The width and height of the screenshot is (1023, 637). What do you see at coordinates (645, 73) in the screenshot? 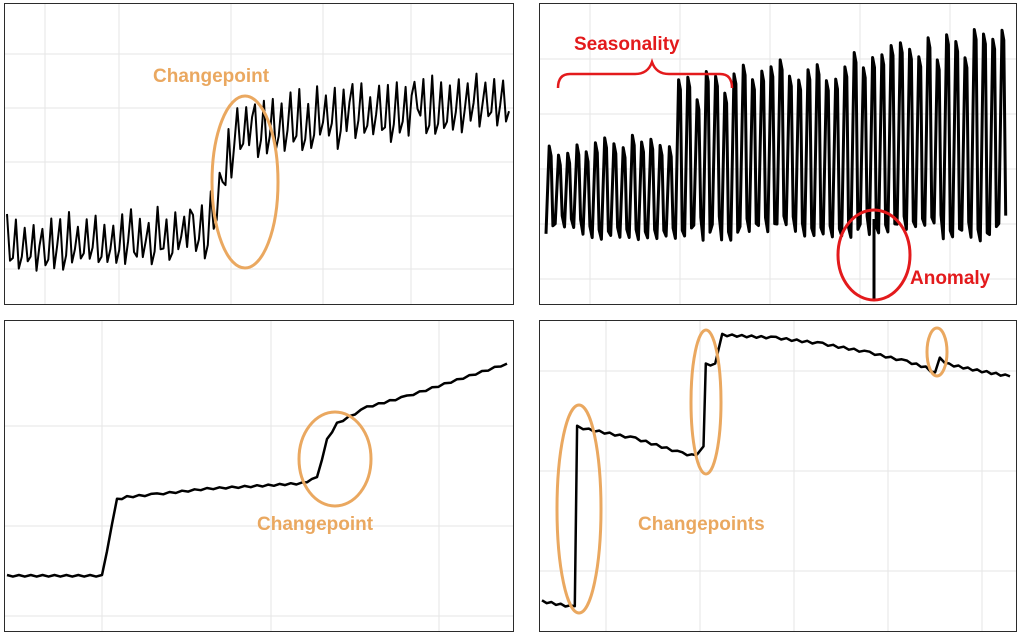
I see `seasonality-brace` at bounding box center [645, 73].